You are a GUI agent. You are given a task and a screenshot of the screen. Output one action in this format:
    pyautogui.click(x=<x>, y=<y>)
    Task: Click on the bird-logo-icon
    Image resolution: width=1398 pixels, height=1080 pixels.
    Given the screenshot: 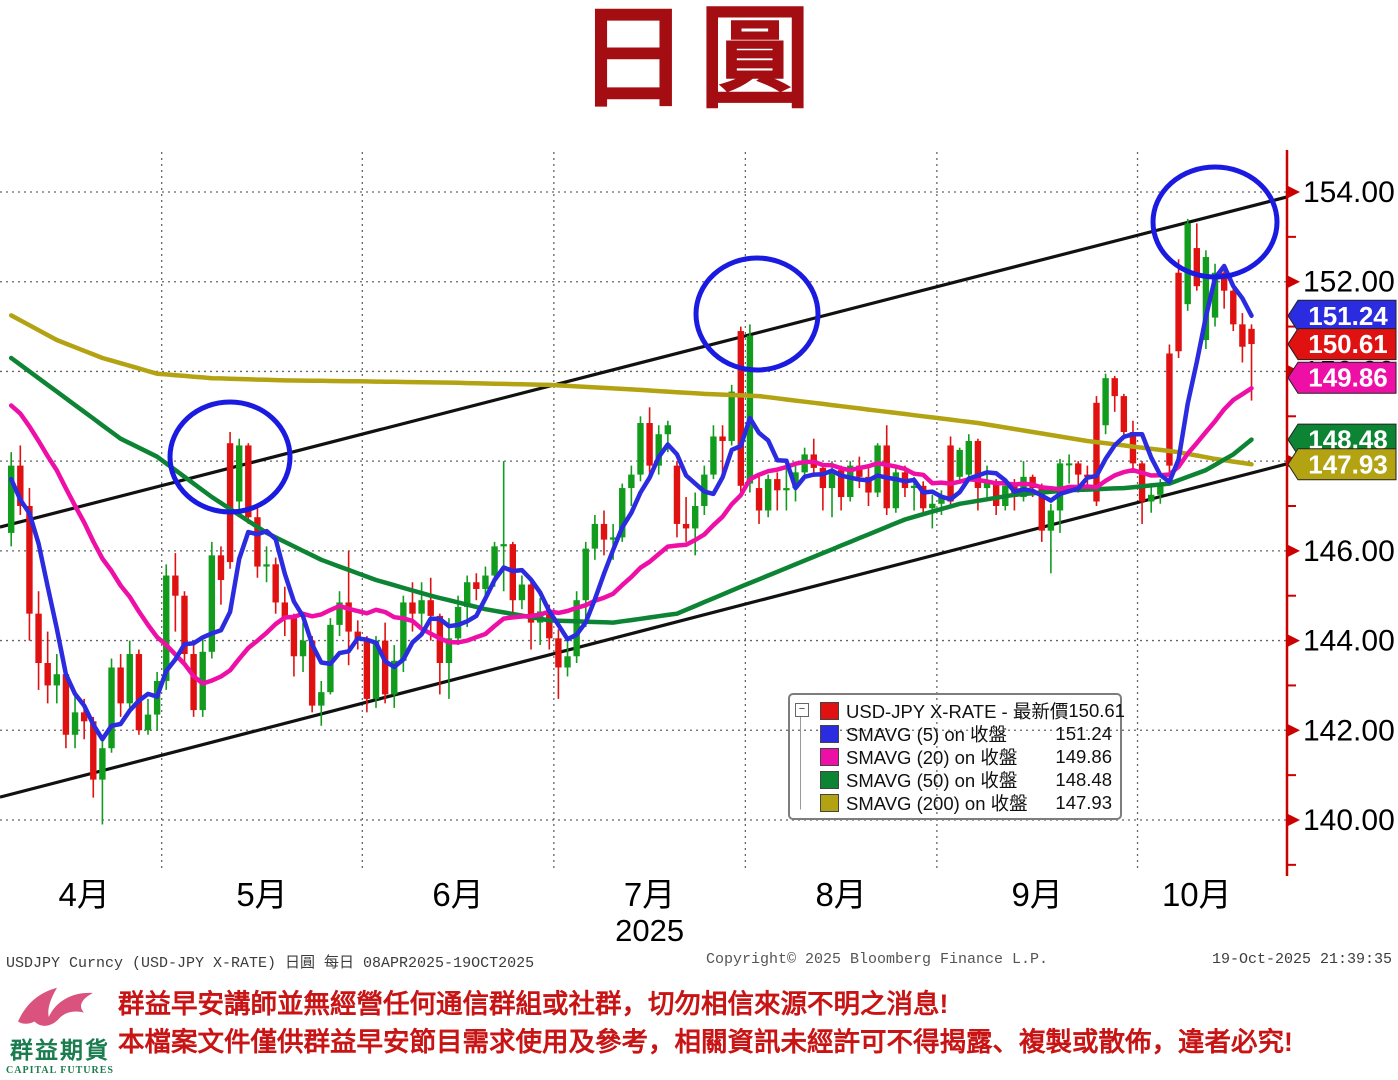 What is the action you would take?
    pyautogui.click(x=55, y=1006)
    